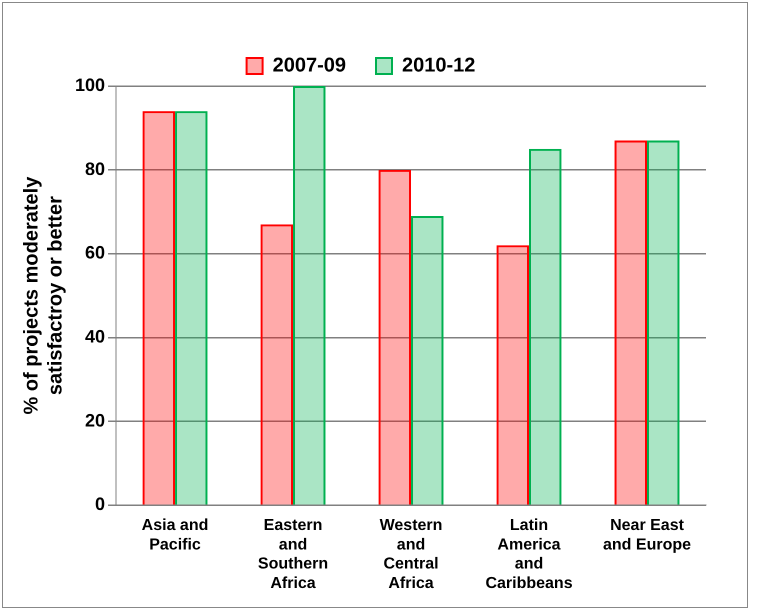 The height and width of the screenshot is (614, 769). What do you see at coordinates (175, 535) in the screenshot?
I see `x-tick-label: Asia and Pacific` at bounding box center [175, 535].